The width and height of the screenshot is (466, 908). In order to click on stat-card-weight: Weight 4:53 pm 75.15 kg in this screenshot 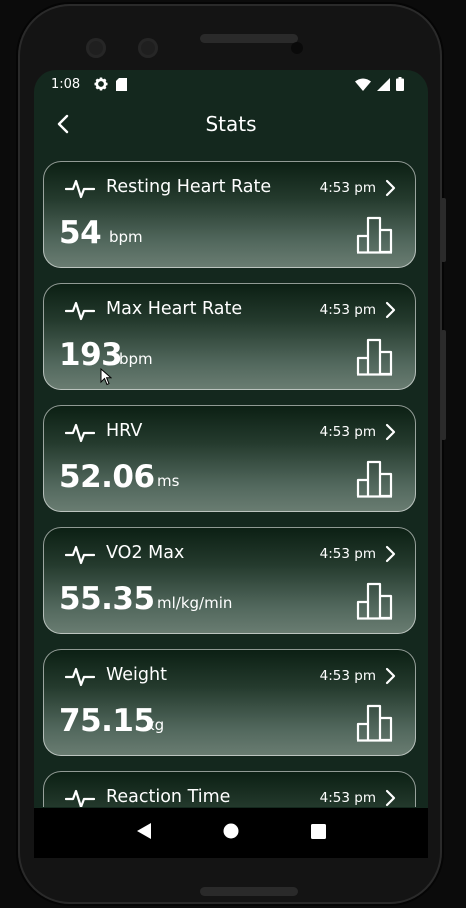, I will do `click(229, 702)`.